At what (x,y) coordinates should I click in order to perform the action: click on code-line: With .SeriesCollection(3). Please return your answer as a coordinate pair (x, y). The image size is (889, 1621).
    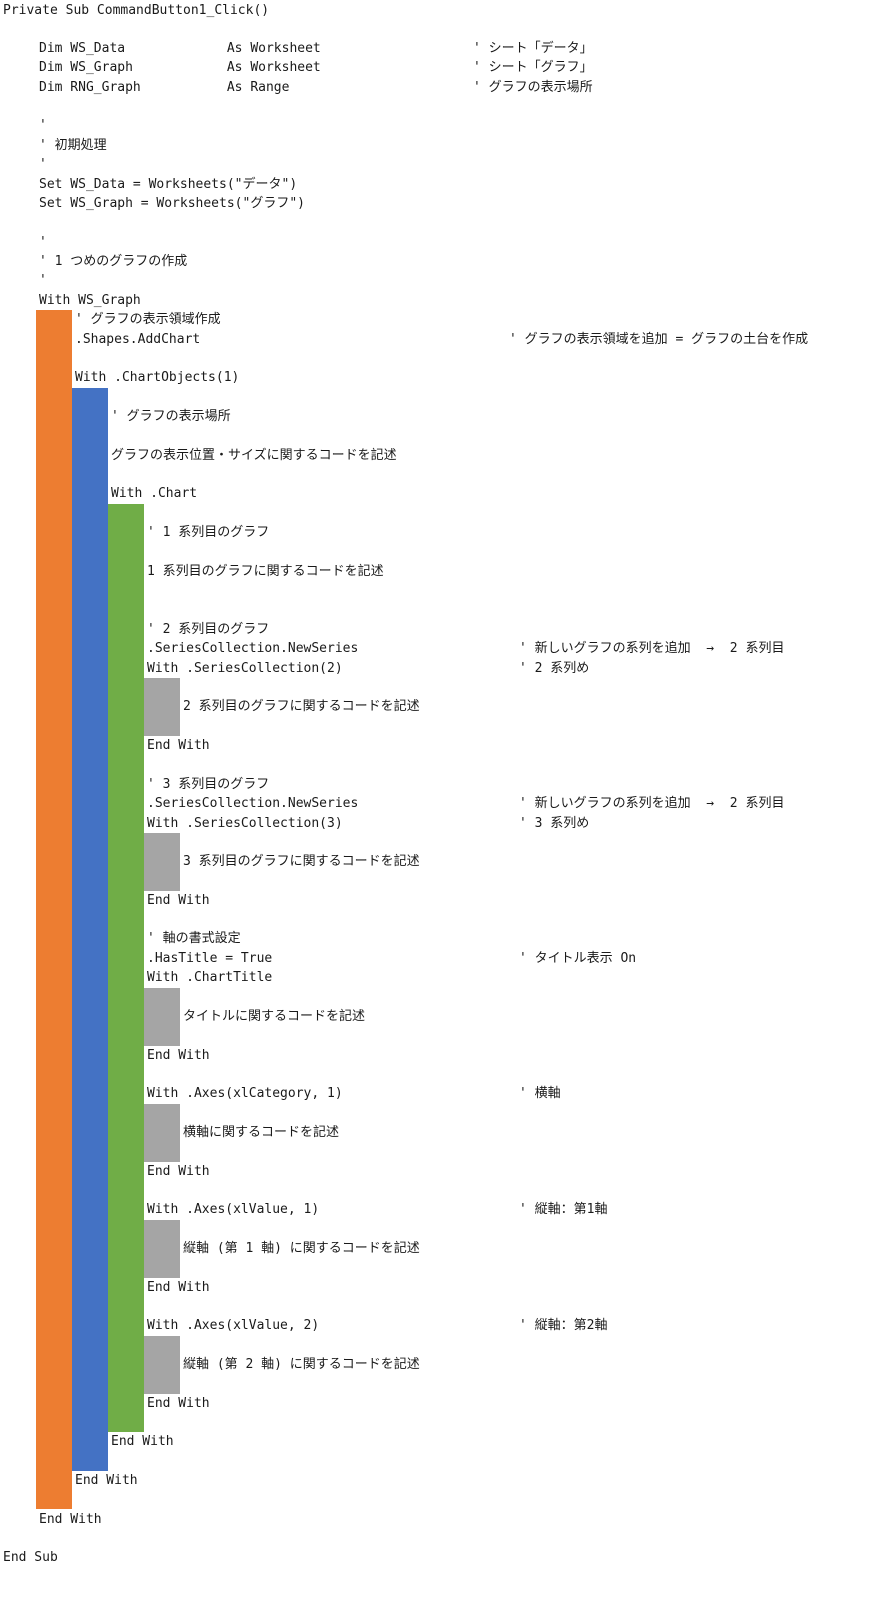
    Looking at the image, I should click on (245, 823).